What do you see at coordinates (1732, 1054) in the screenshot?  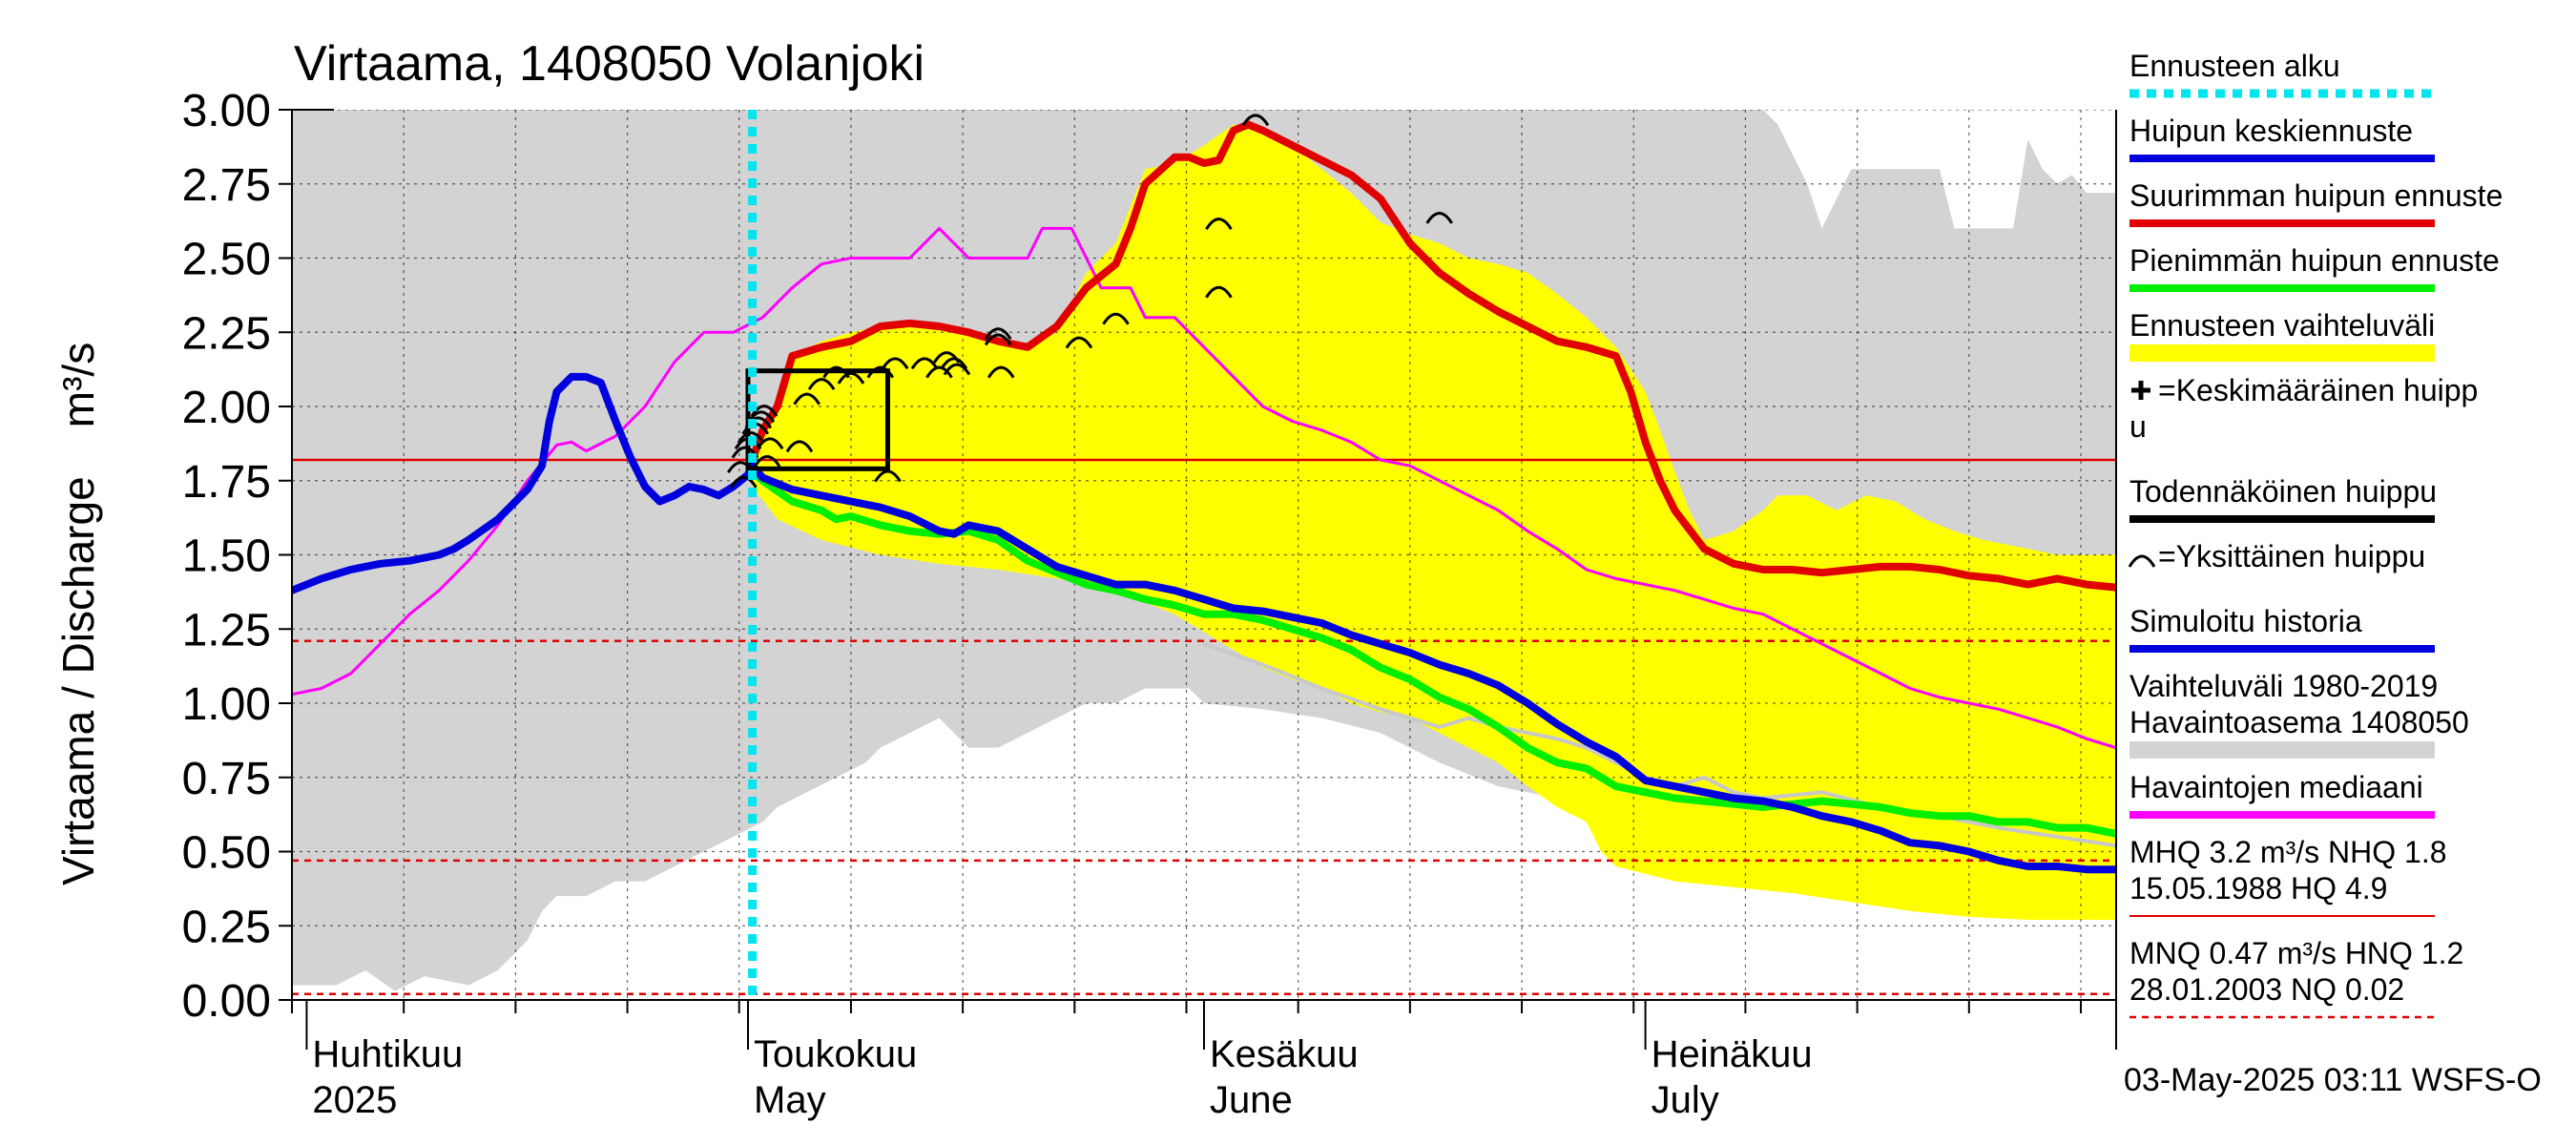 I see `x-month-label: Heinäkuu` at bounding box center [1732, 1054].